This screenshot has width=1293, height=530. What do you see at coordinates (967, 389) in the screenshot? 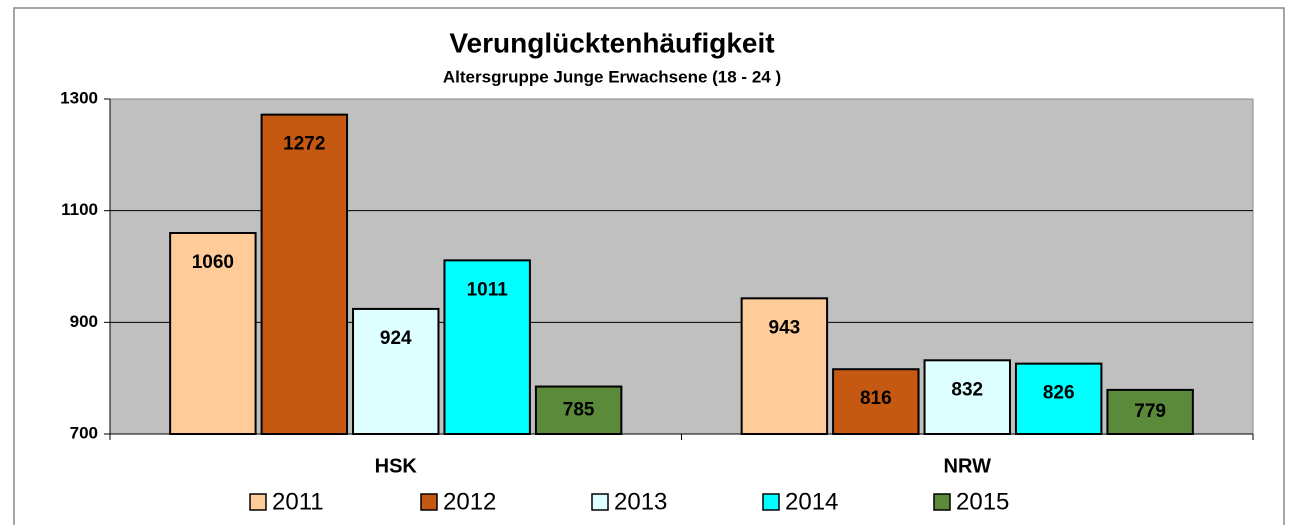
I see `data-label: 832` at bounding box center [967, 389].